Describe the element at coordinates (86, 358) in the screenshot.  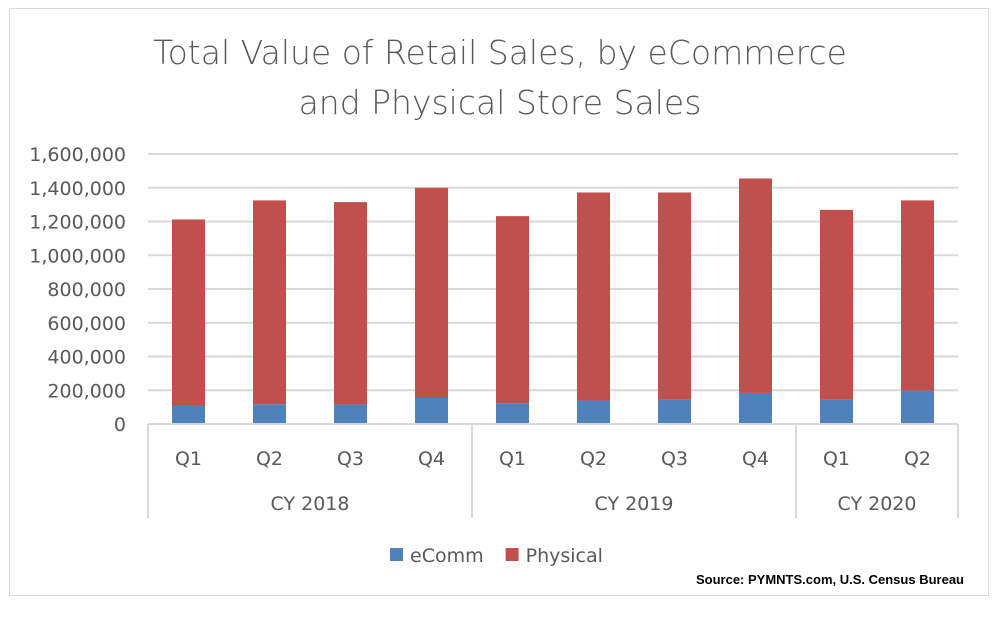
I see `y-tick-label: 400,000` at that location.